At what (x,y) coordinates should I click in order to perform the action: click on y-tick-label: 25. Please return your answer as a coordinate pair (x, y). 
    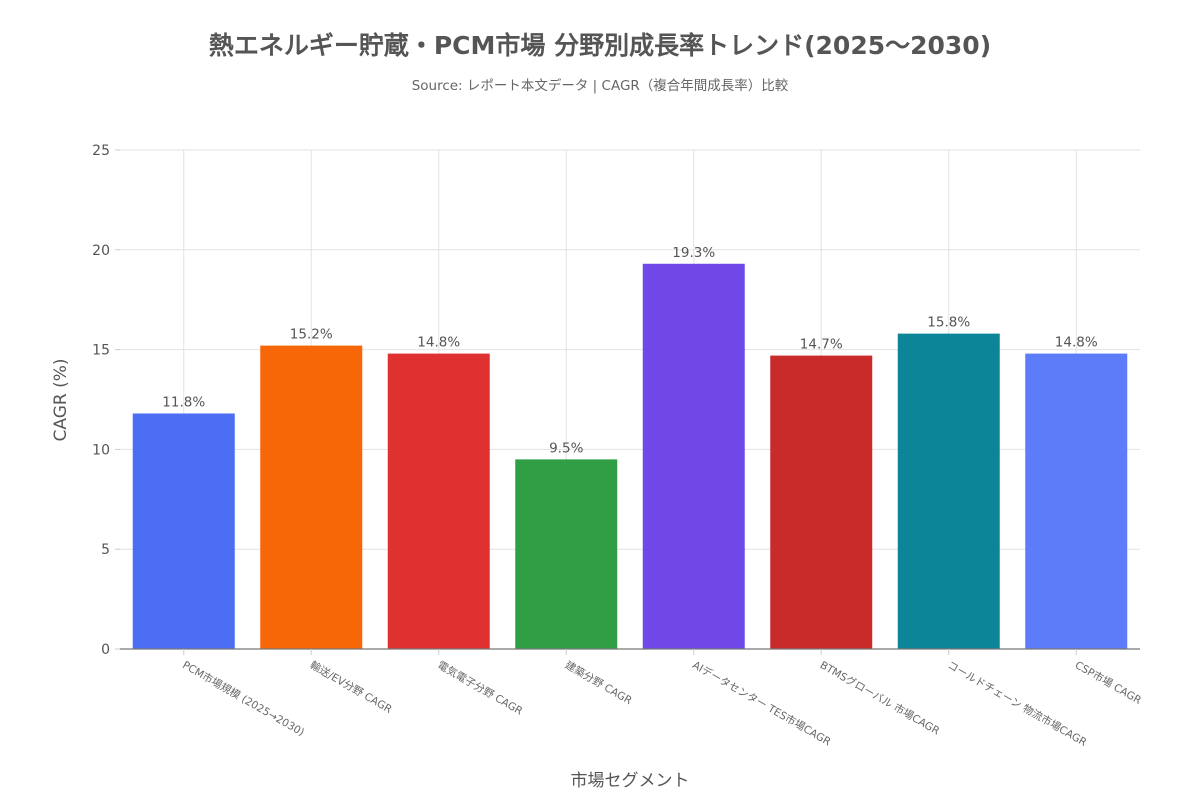
    Looking at the image, I should click on (101, 151).